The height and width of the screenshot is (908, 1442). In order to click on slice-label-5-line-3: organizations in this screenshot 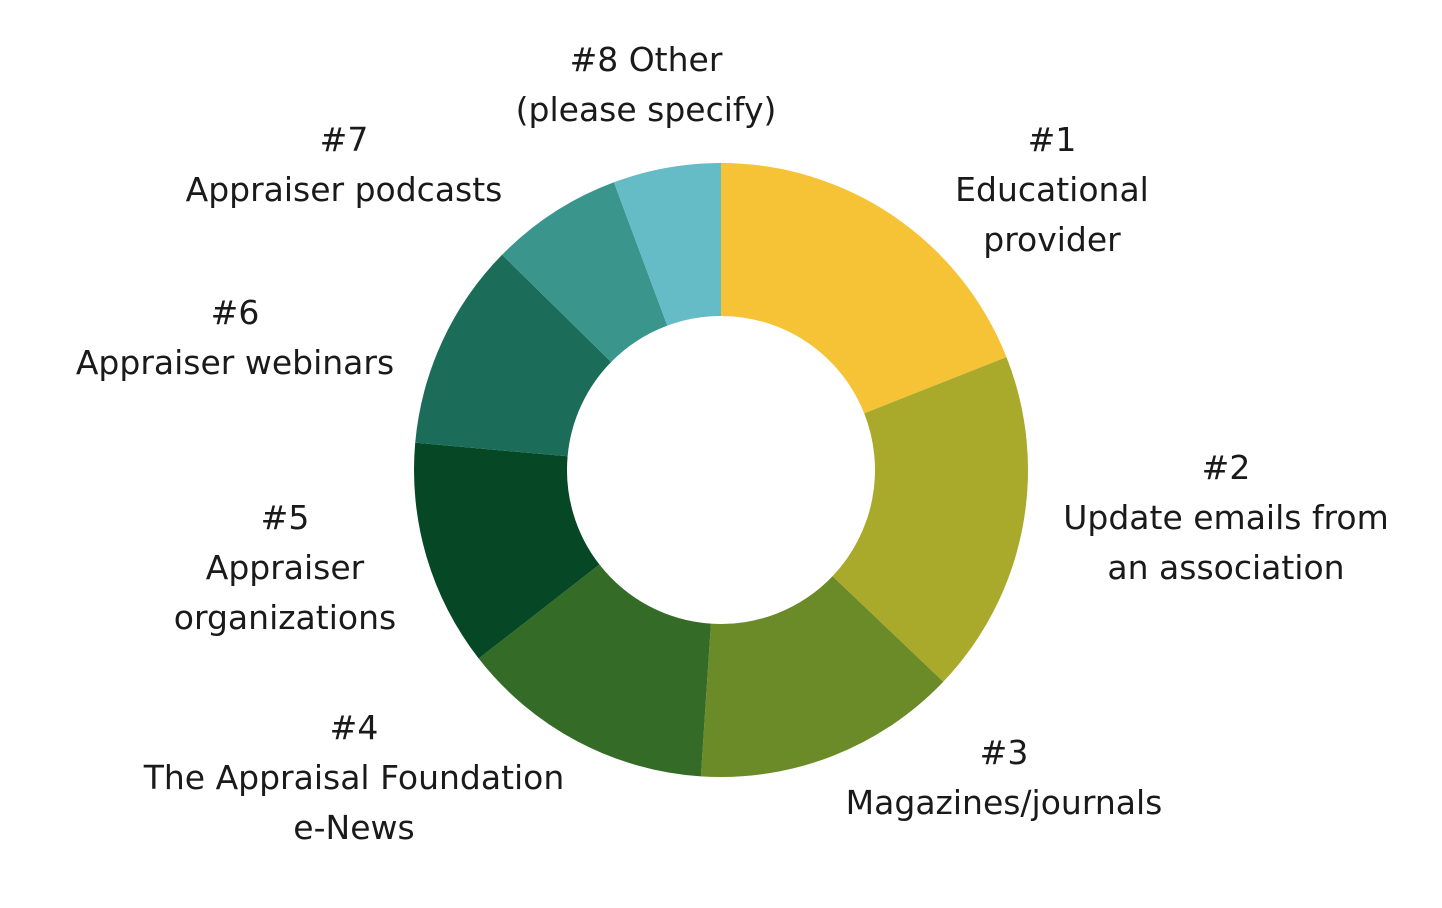, I will do `click(285, 617)`.